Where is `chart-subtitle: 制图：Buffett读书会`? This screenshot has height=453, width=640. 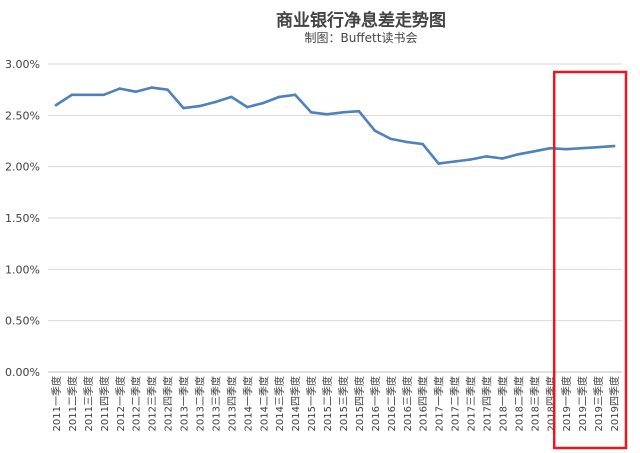
chart-subtitle: 制图：Buffett读书会 is located at coordinates (361, 38).